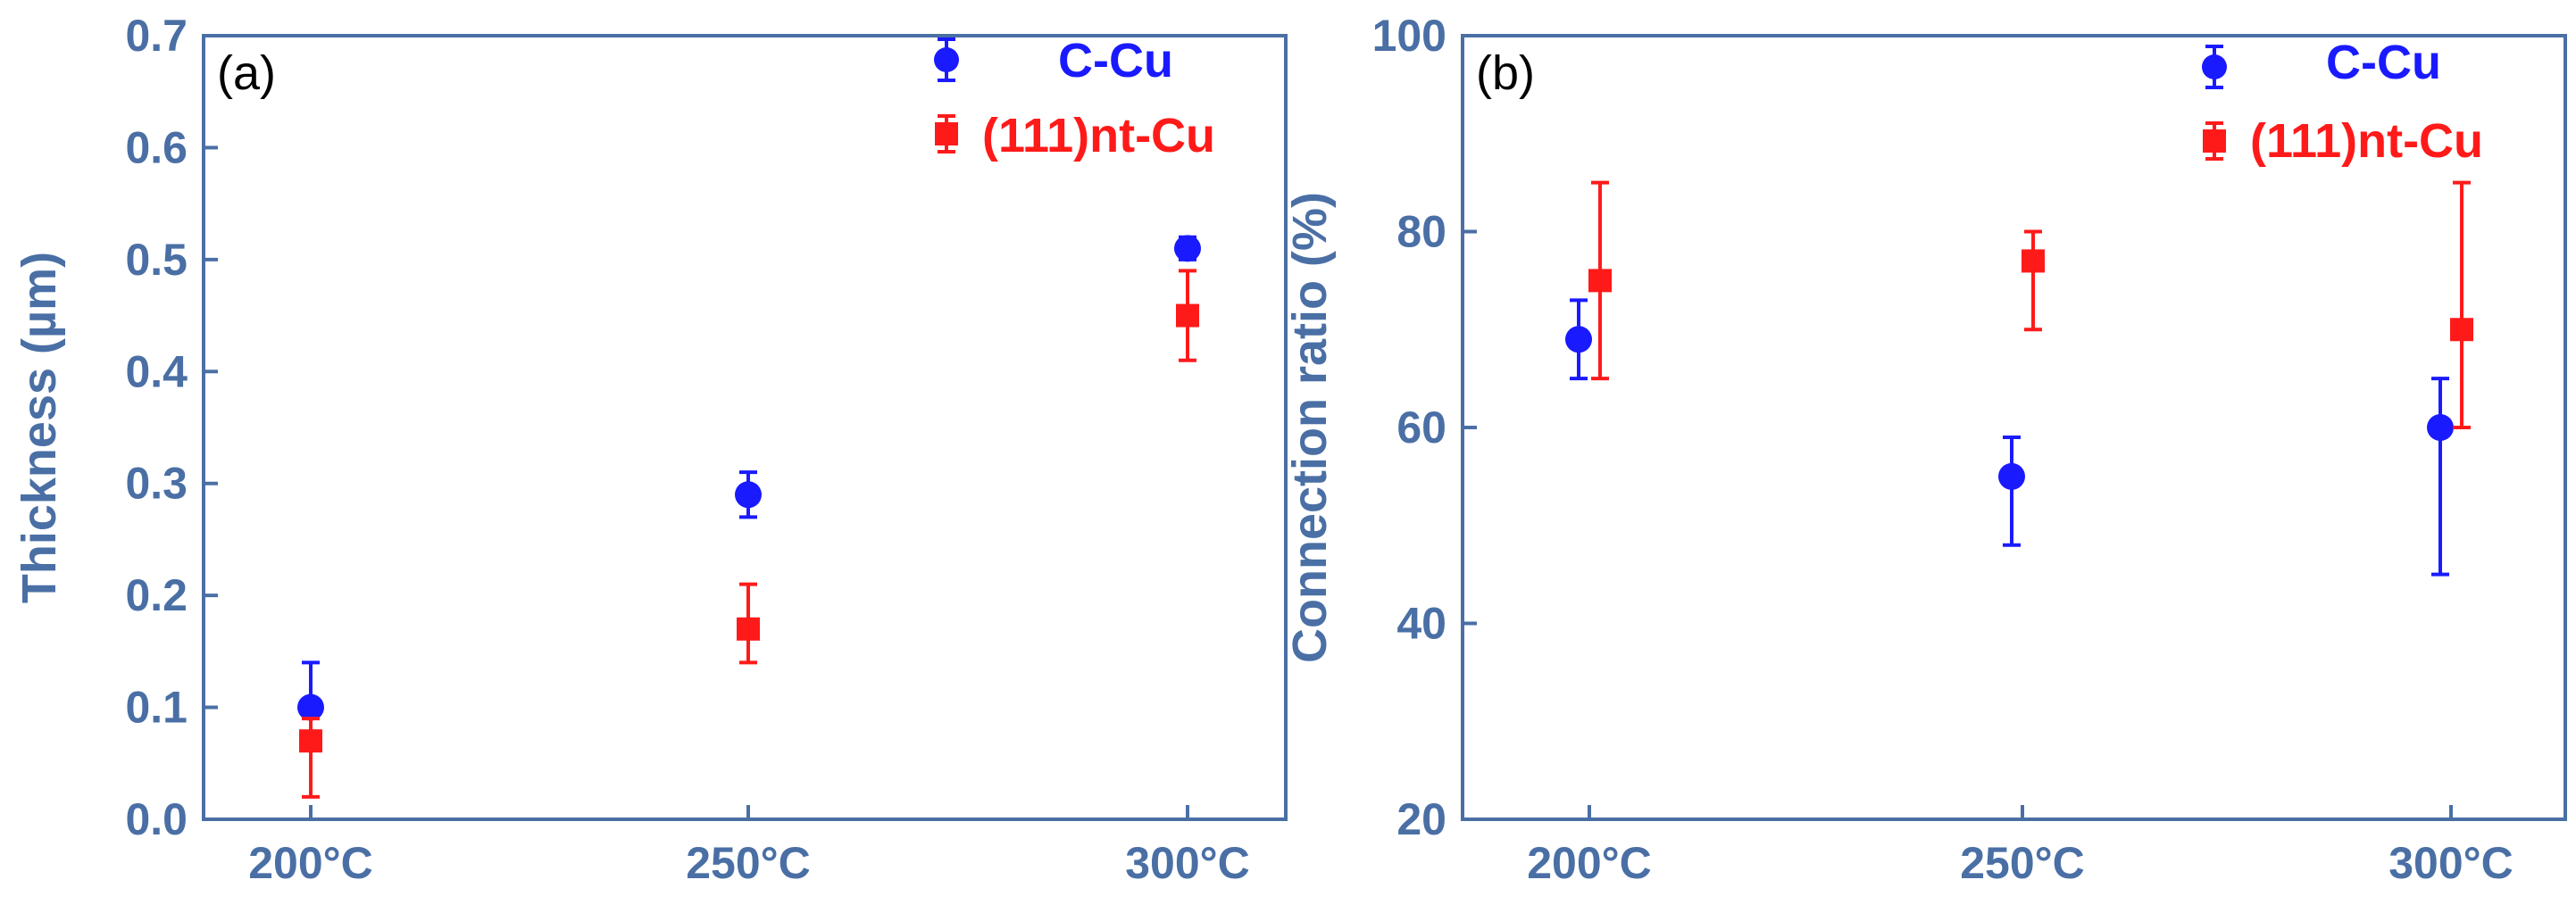 The height and width of the screenshot is (913, 2576). I want to click on point-111-nt-cu-250-c-a, so click(748, 623).